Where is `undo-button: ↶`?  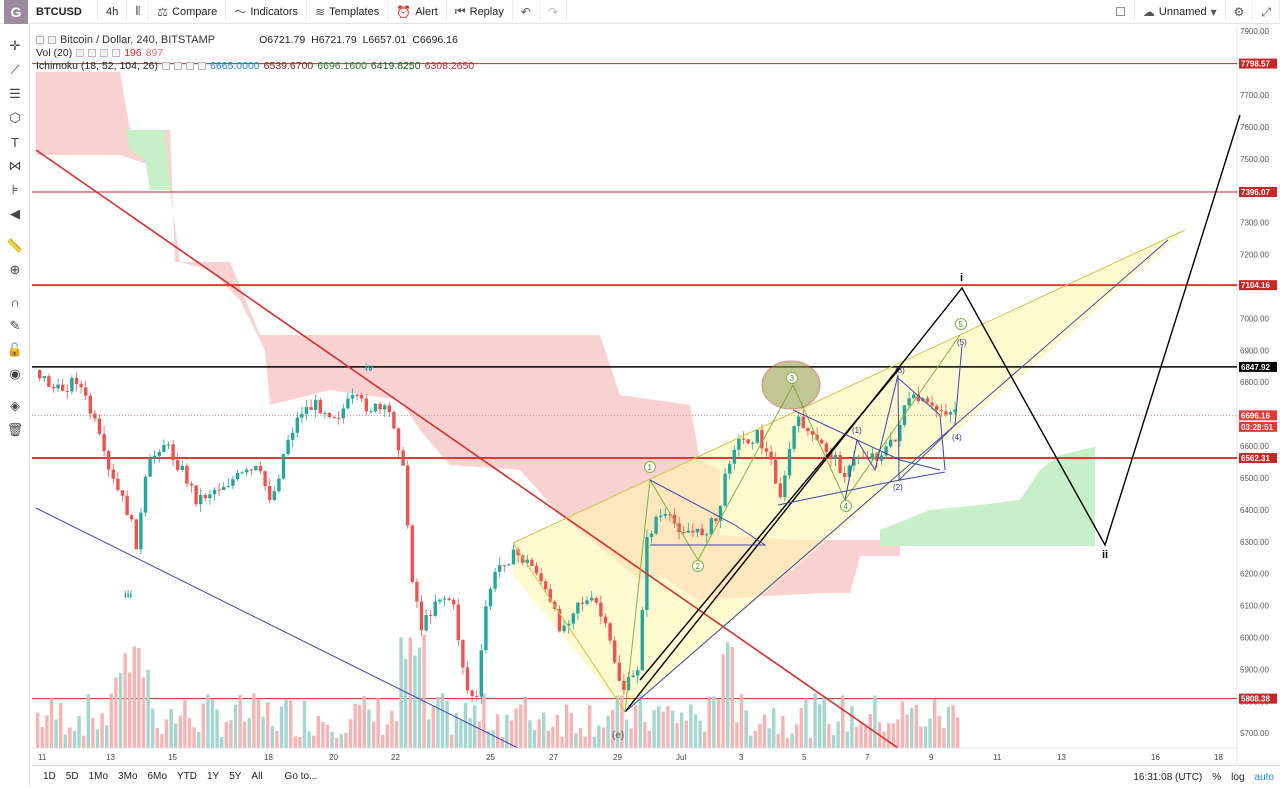 undo-button: ↶ is located at coordinates (526, 12).